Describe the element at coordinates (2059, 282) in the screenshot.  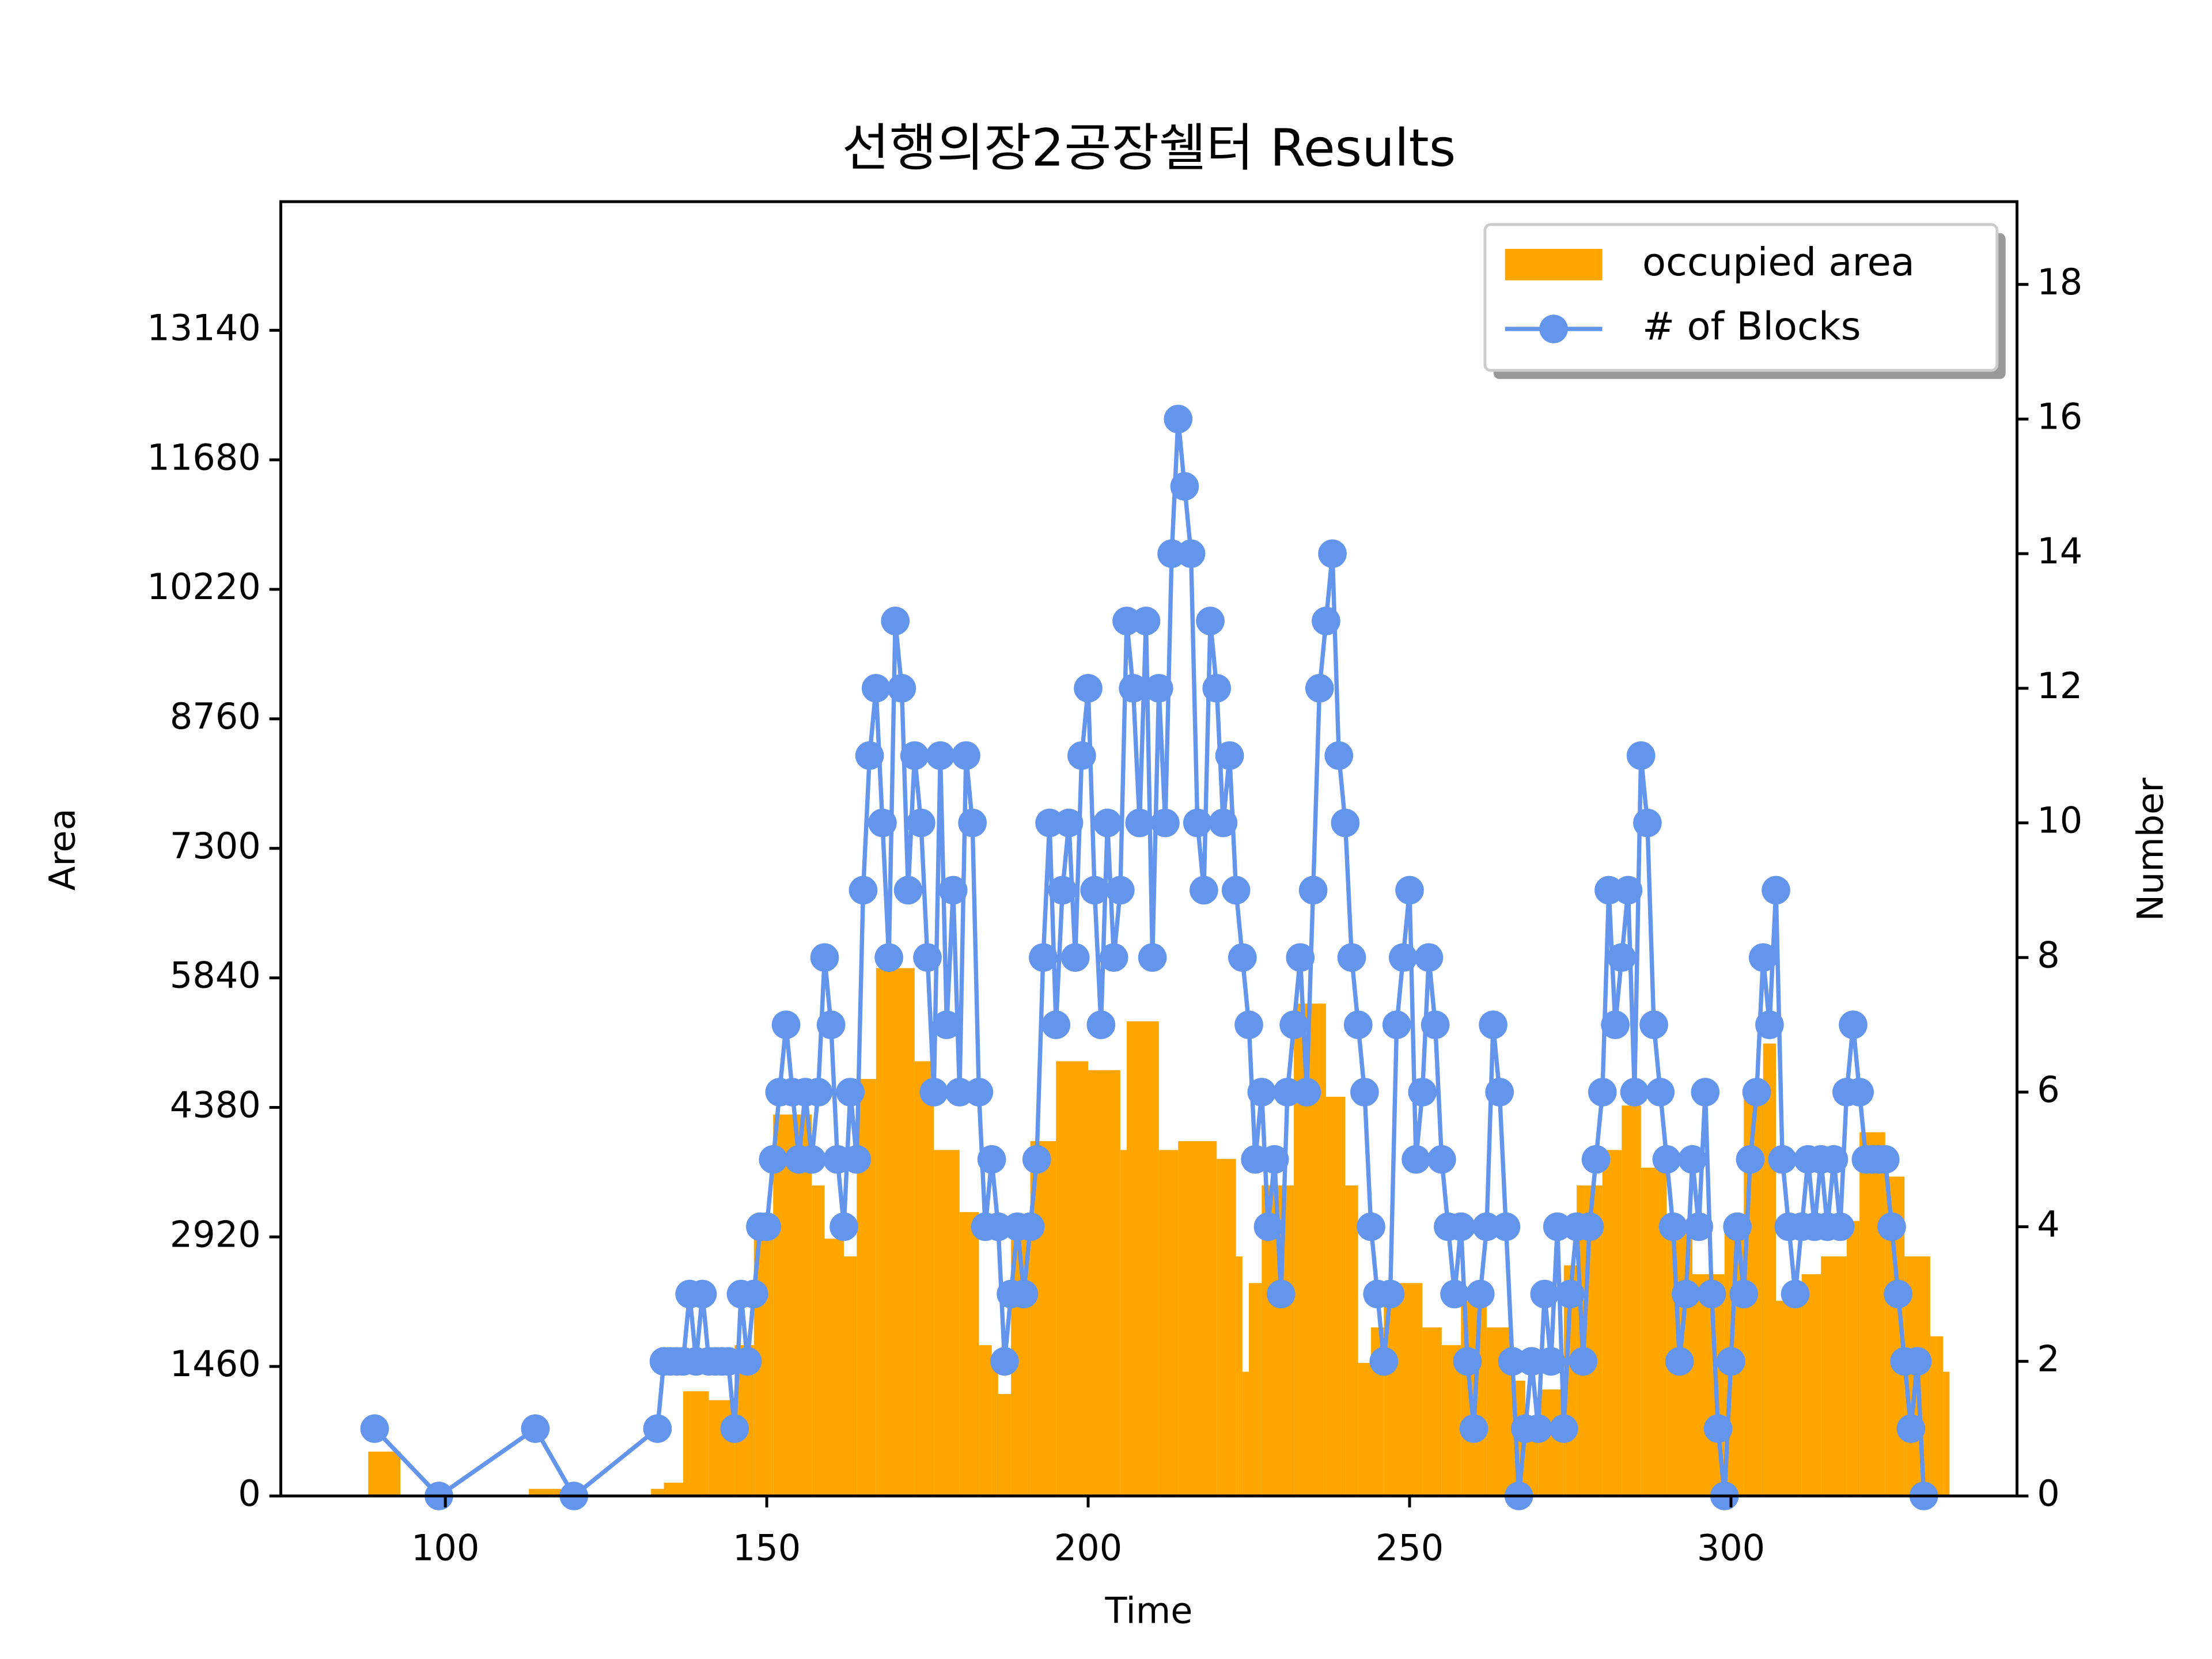
I see `y2-tick-label: 18` at that location.